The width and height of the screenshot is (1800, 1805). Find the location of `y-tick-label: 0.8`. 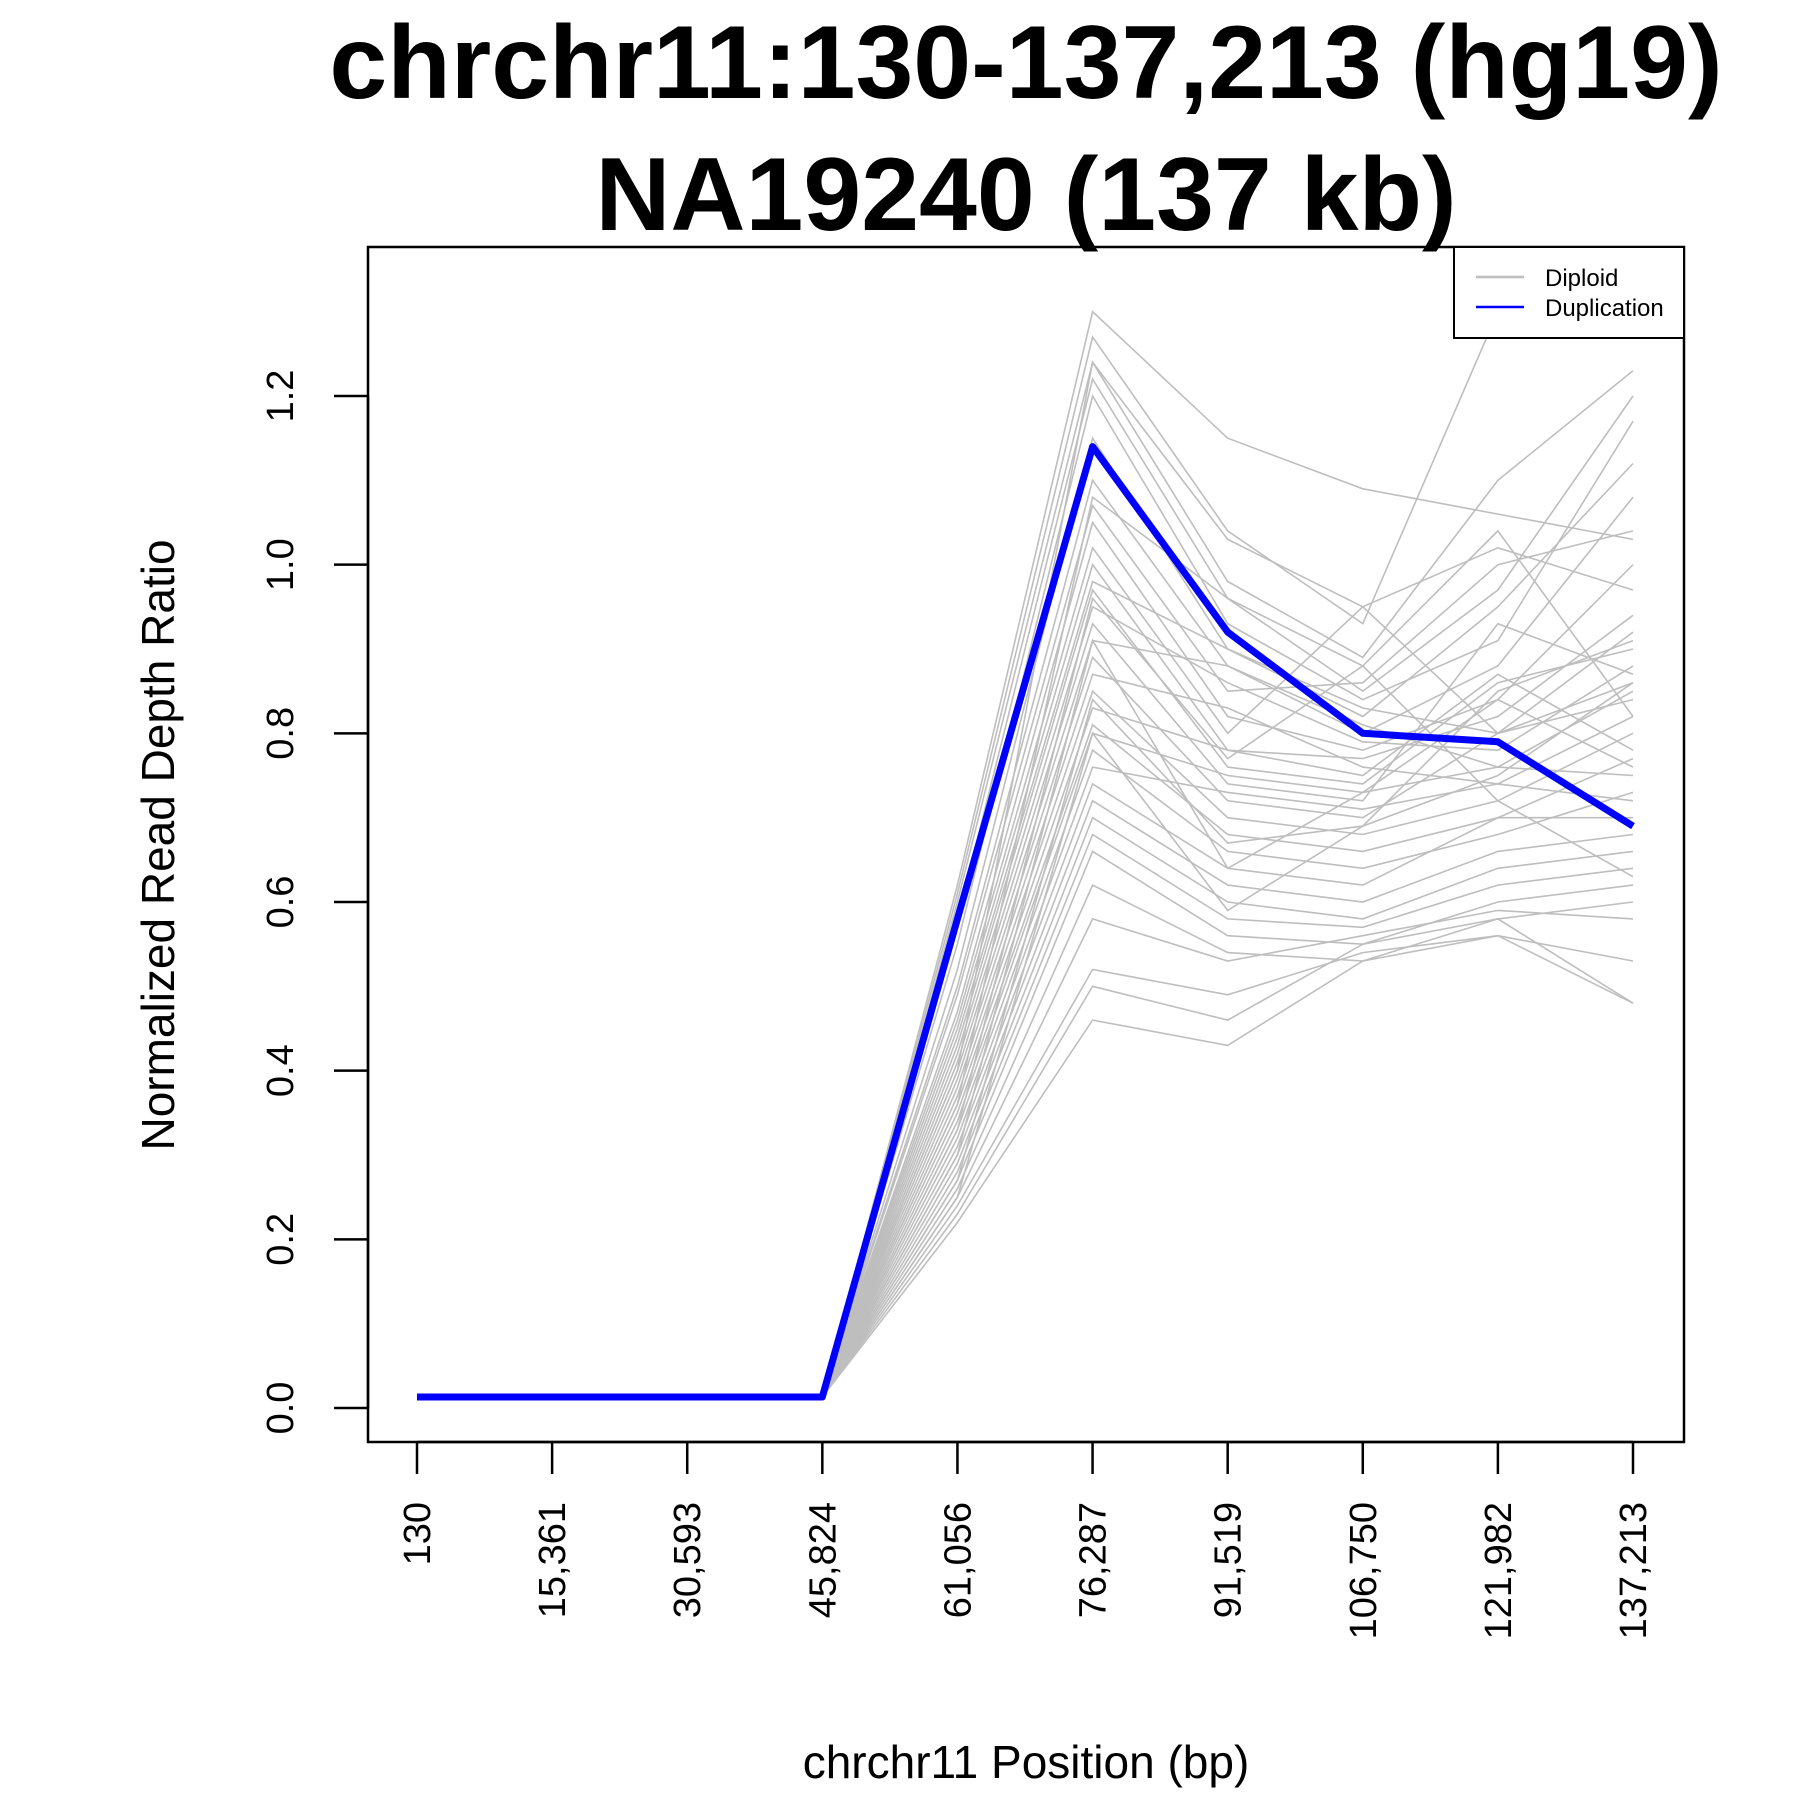

y-tick-label: 0.8 is located at coordinates (281, 733).